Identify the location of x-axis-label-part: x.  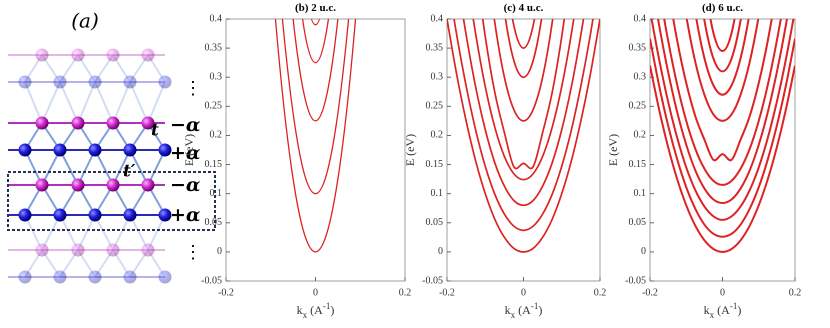
(513, 315).